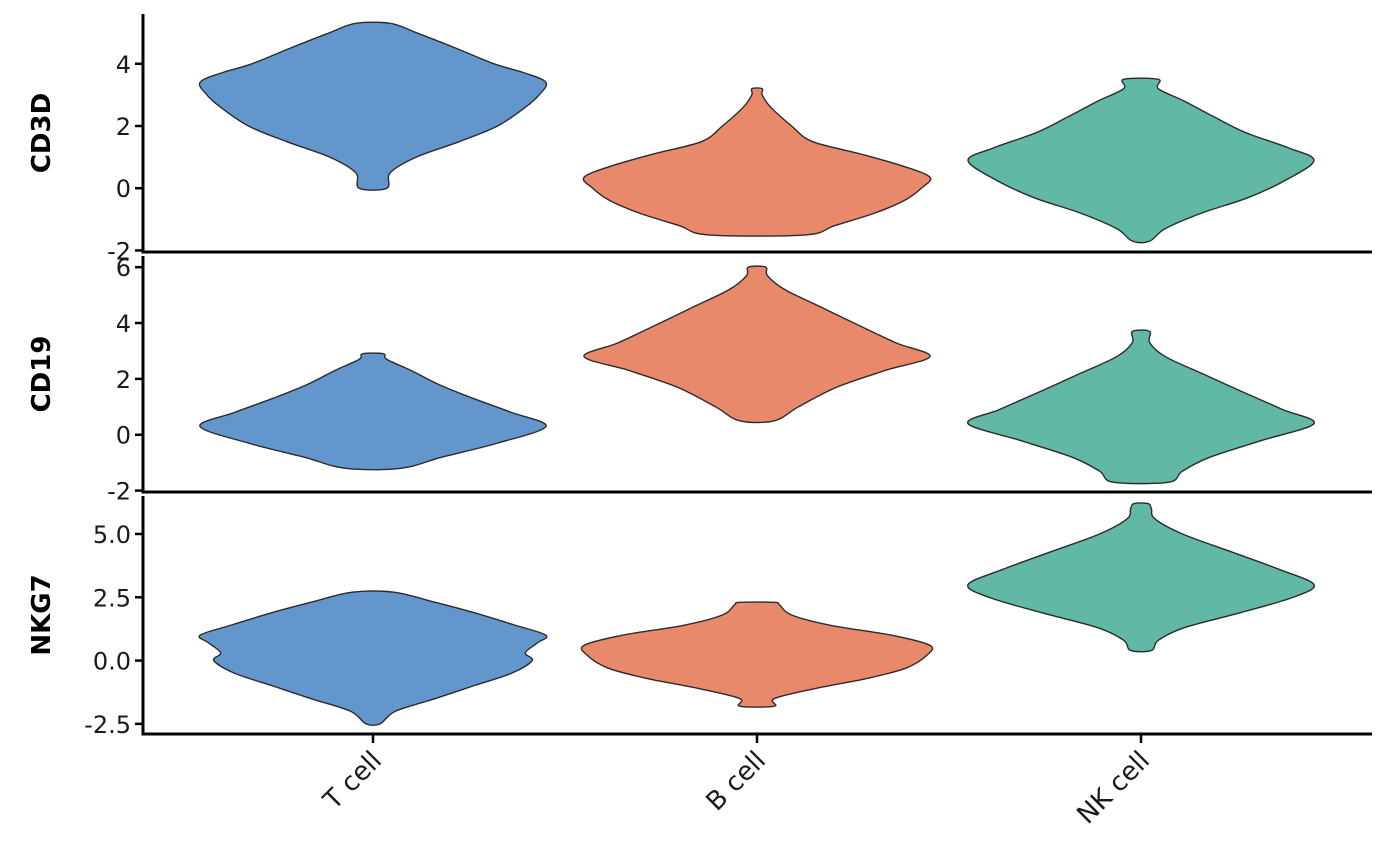 The width and height of the screenshot is (1400, 866). Describe the element at coordinates (123, 127) in the screenshot. I see `y-tick-label-cd3d: 2` at that location.